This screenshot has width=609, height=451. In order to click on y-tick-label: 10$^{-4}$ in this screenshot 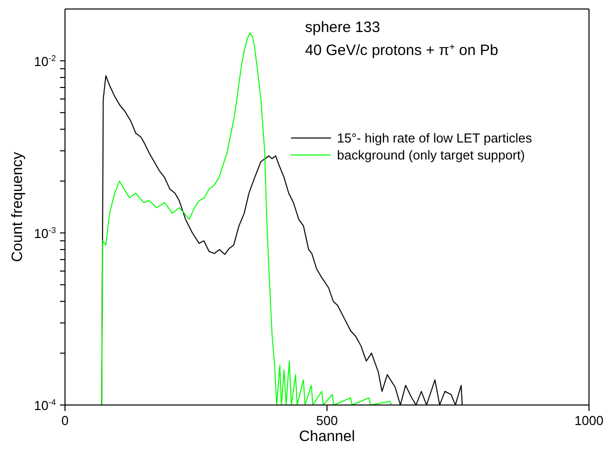, I will do `click(45, 405)`.